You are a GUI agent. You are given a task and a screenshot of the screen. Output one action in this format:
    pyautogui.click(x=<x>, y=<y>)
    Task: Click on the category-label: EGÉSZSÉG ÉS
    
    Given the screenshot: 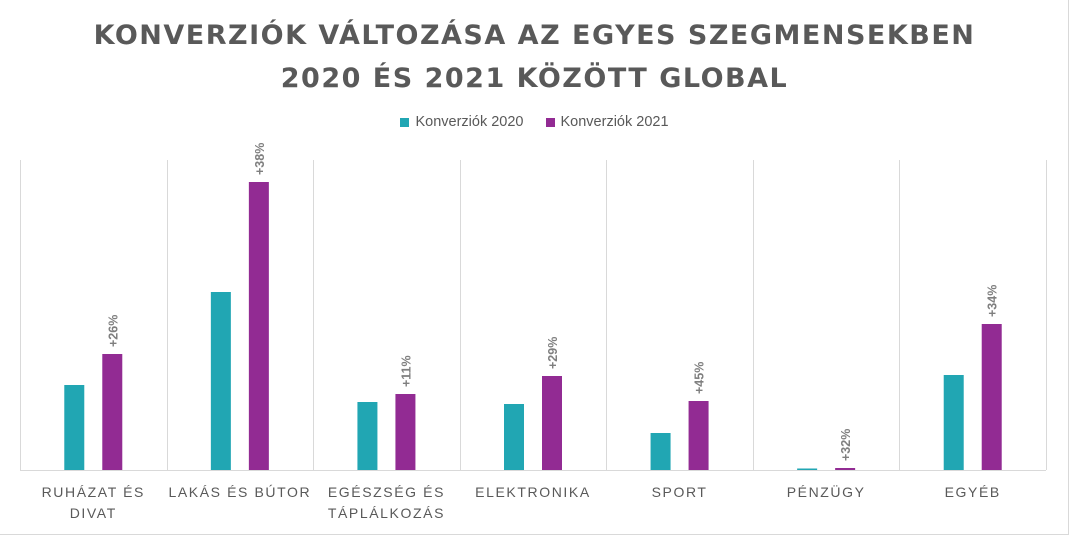 What is the action you would take?
    pyautogui.click(x=386, y=492)
    